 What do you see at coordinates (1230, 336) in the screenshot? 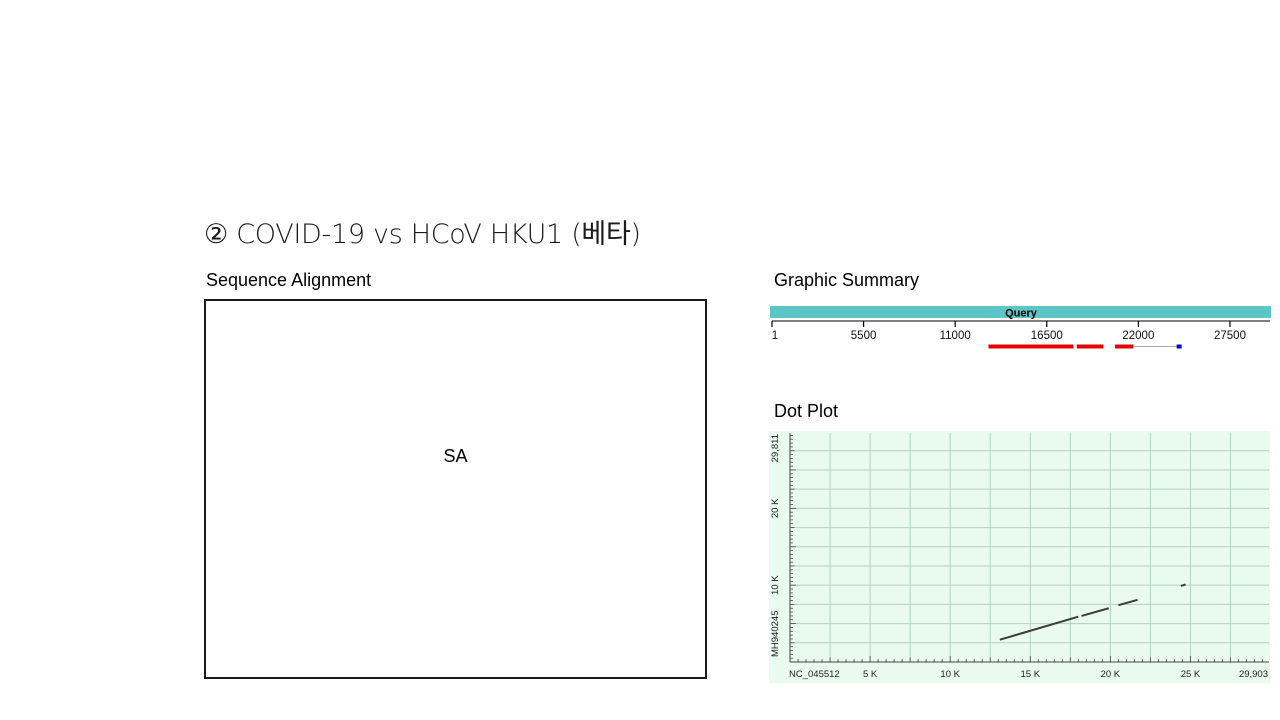
I see `ruler-tick-label: 27500` at bounding box center [1230, 336].